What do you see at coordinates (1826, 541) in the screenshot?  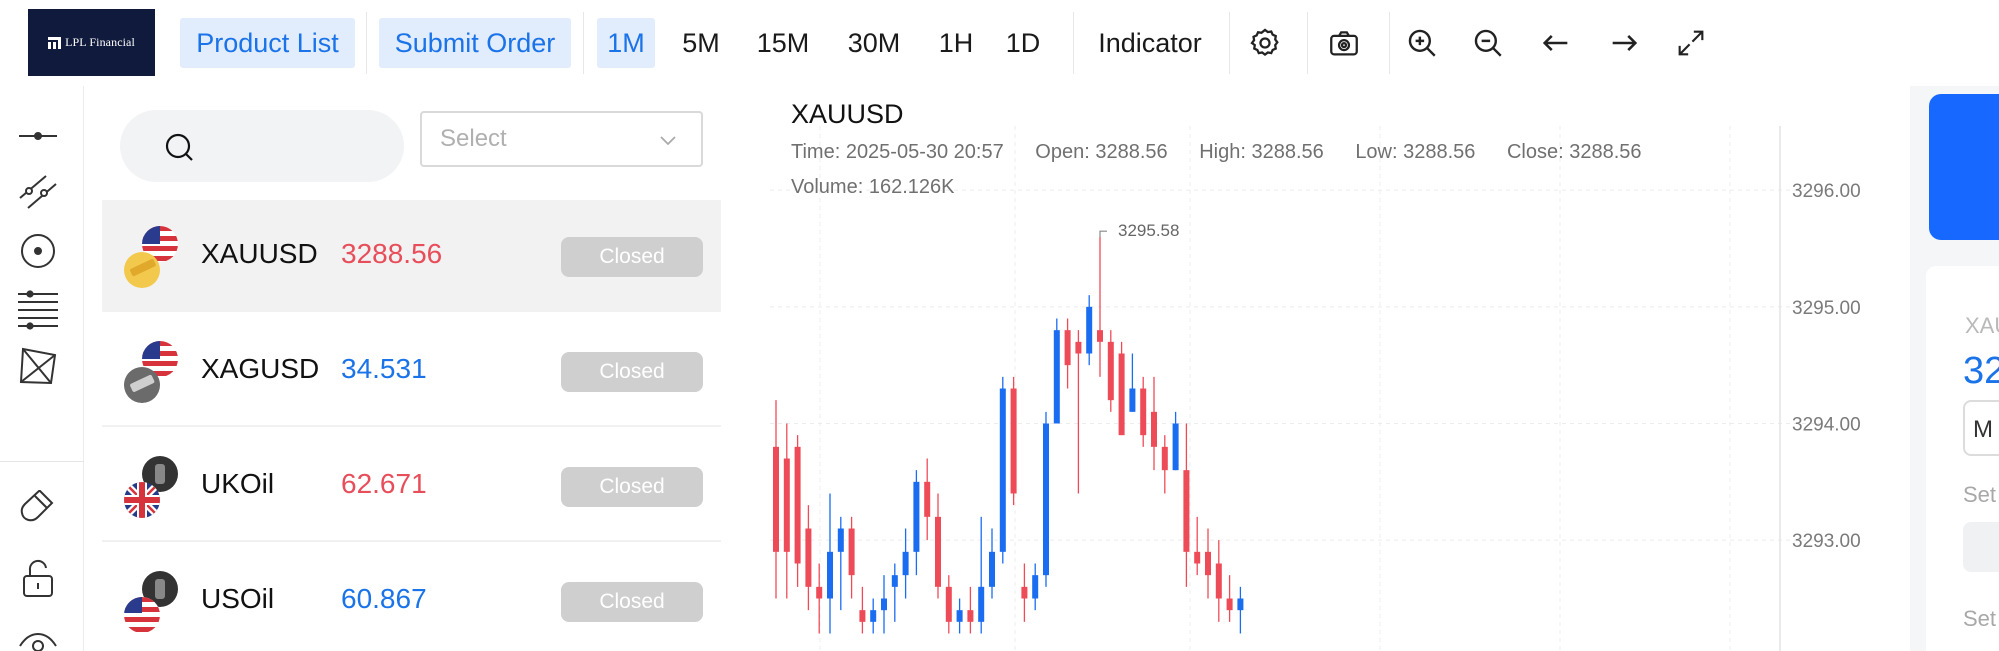 I see `y-tick-label: 3293.00` at bounding box center [1826, 541].